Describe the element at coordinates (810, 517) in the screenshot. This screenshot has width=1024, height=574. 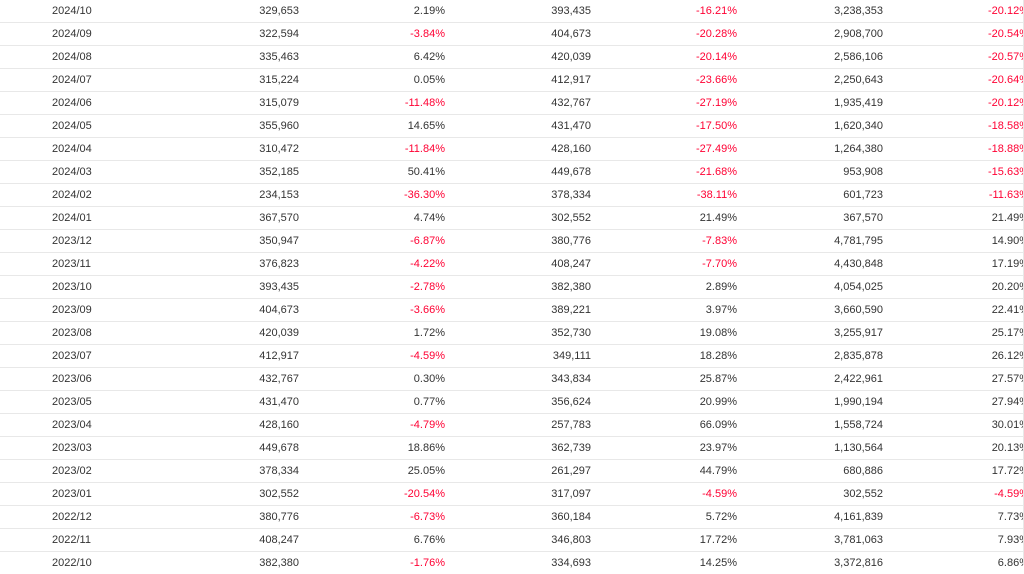
I see `cell-value-3: 4,161,839` at that location.